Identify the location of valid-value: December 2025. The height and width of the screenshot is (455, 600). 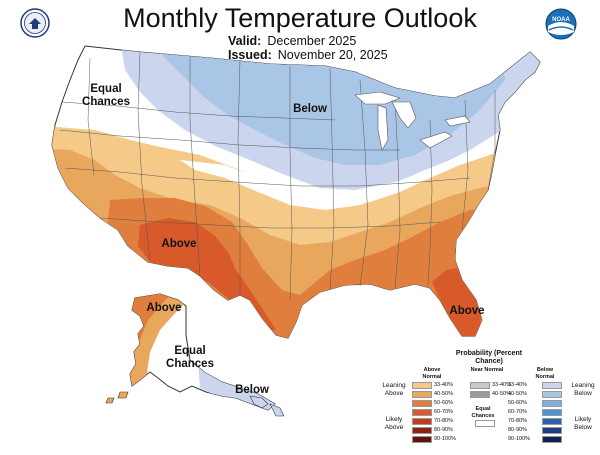
(312, 41).